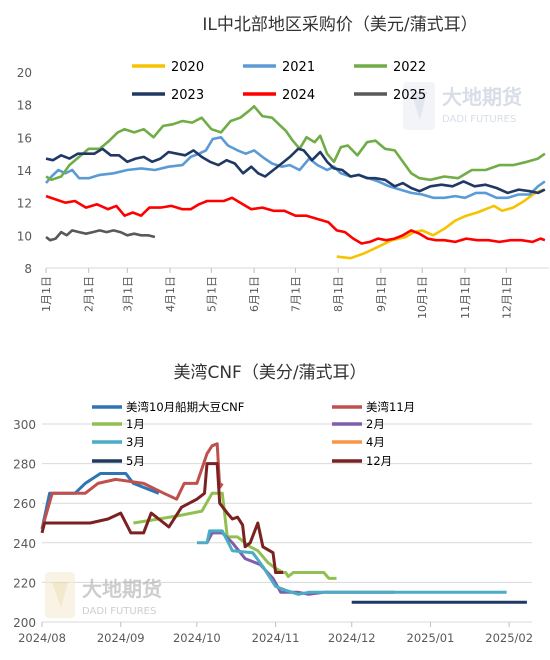 The width and height of the screenshot is (550, 660). Describe the element at coordinates (254, 294) in the screenshot. I see `x-tick-label: 6月1日` at that location.